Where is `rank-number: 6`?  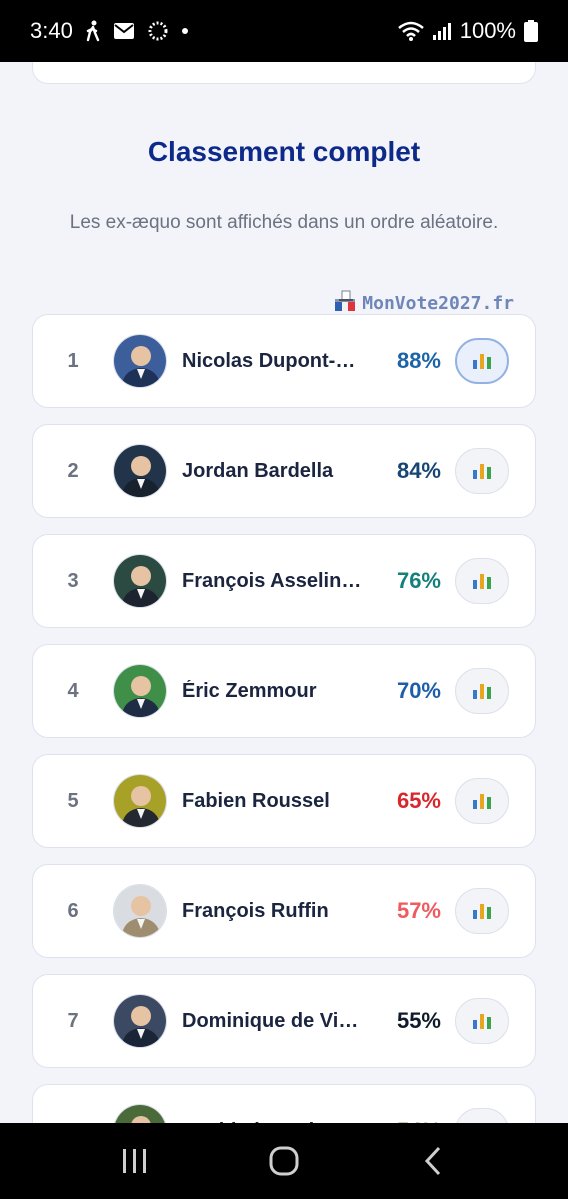
rank-number: 6 is located at coordinates (73, 910).